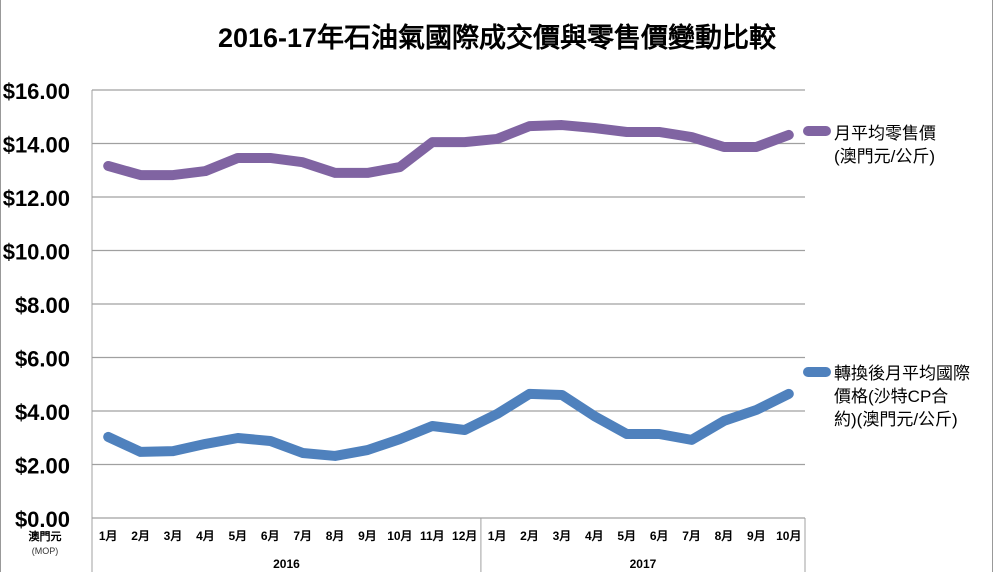  What do you see at coordinates (885, 145) in the screenshot?
I see `legend-retail: 月平均零售價 (澳門元/公斤)` at bounding box center [885, 145].